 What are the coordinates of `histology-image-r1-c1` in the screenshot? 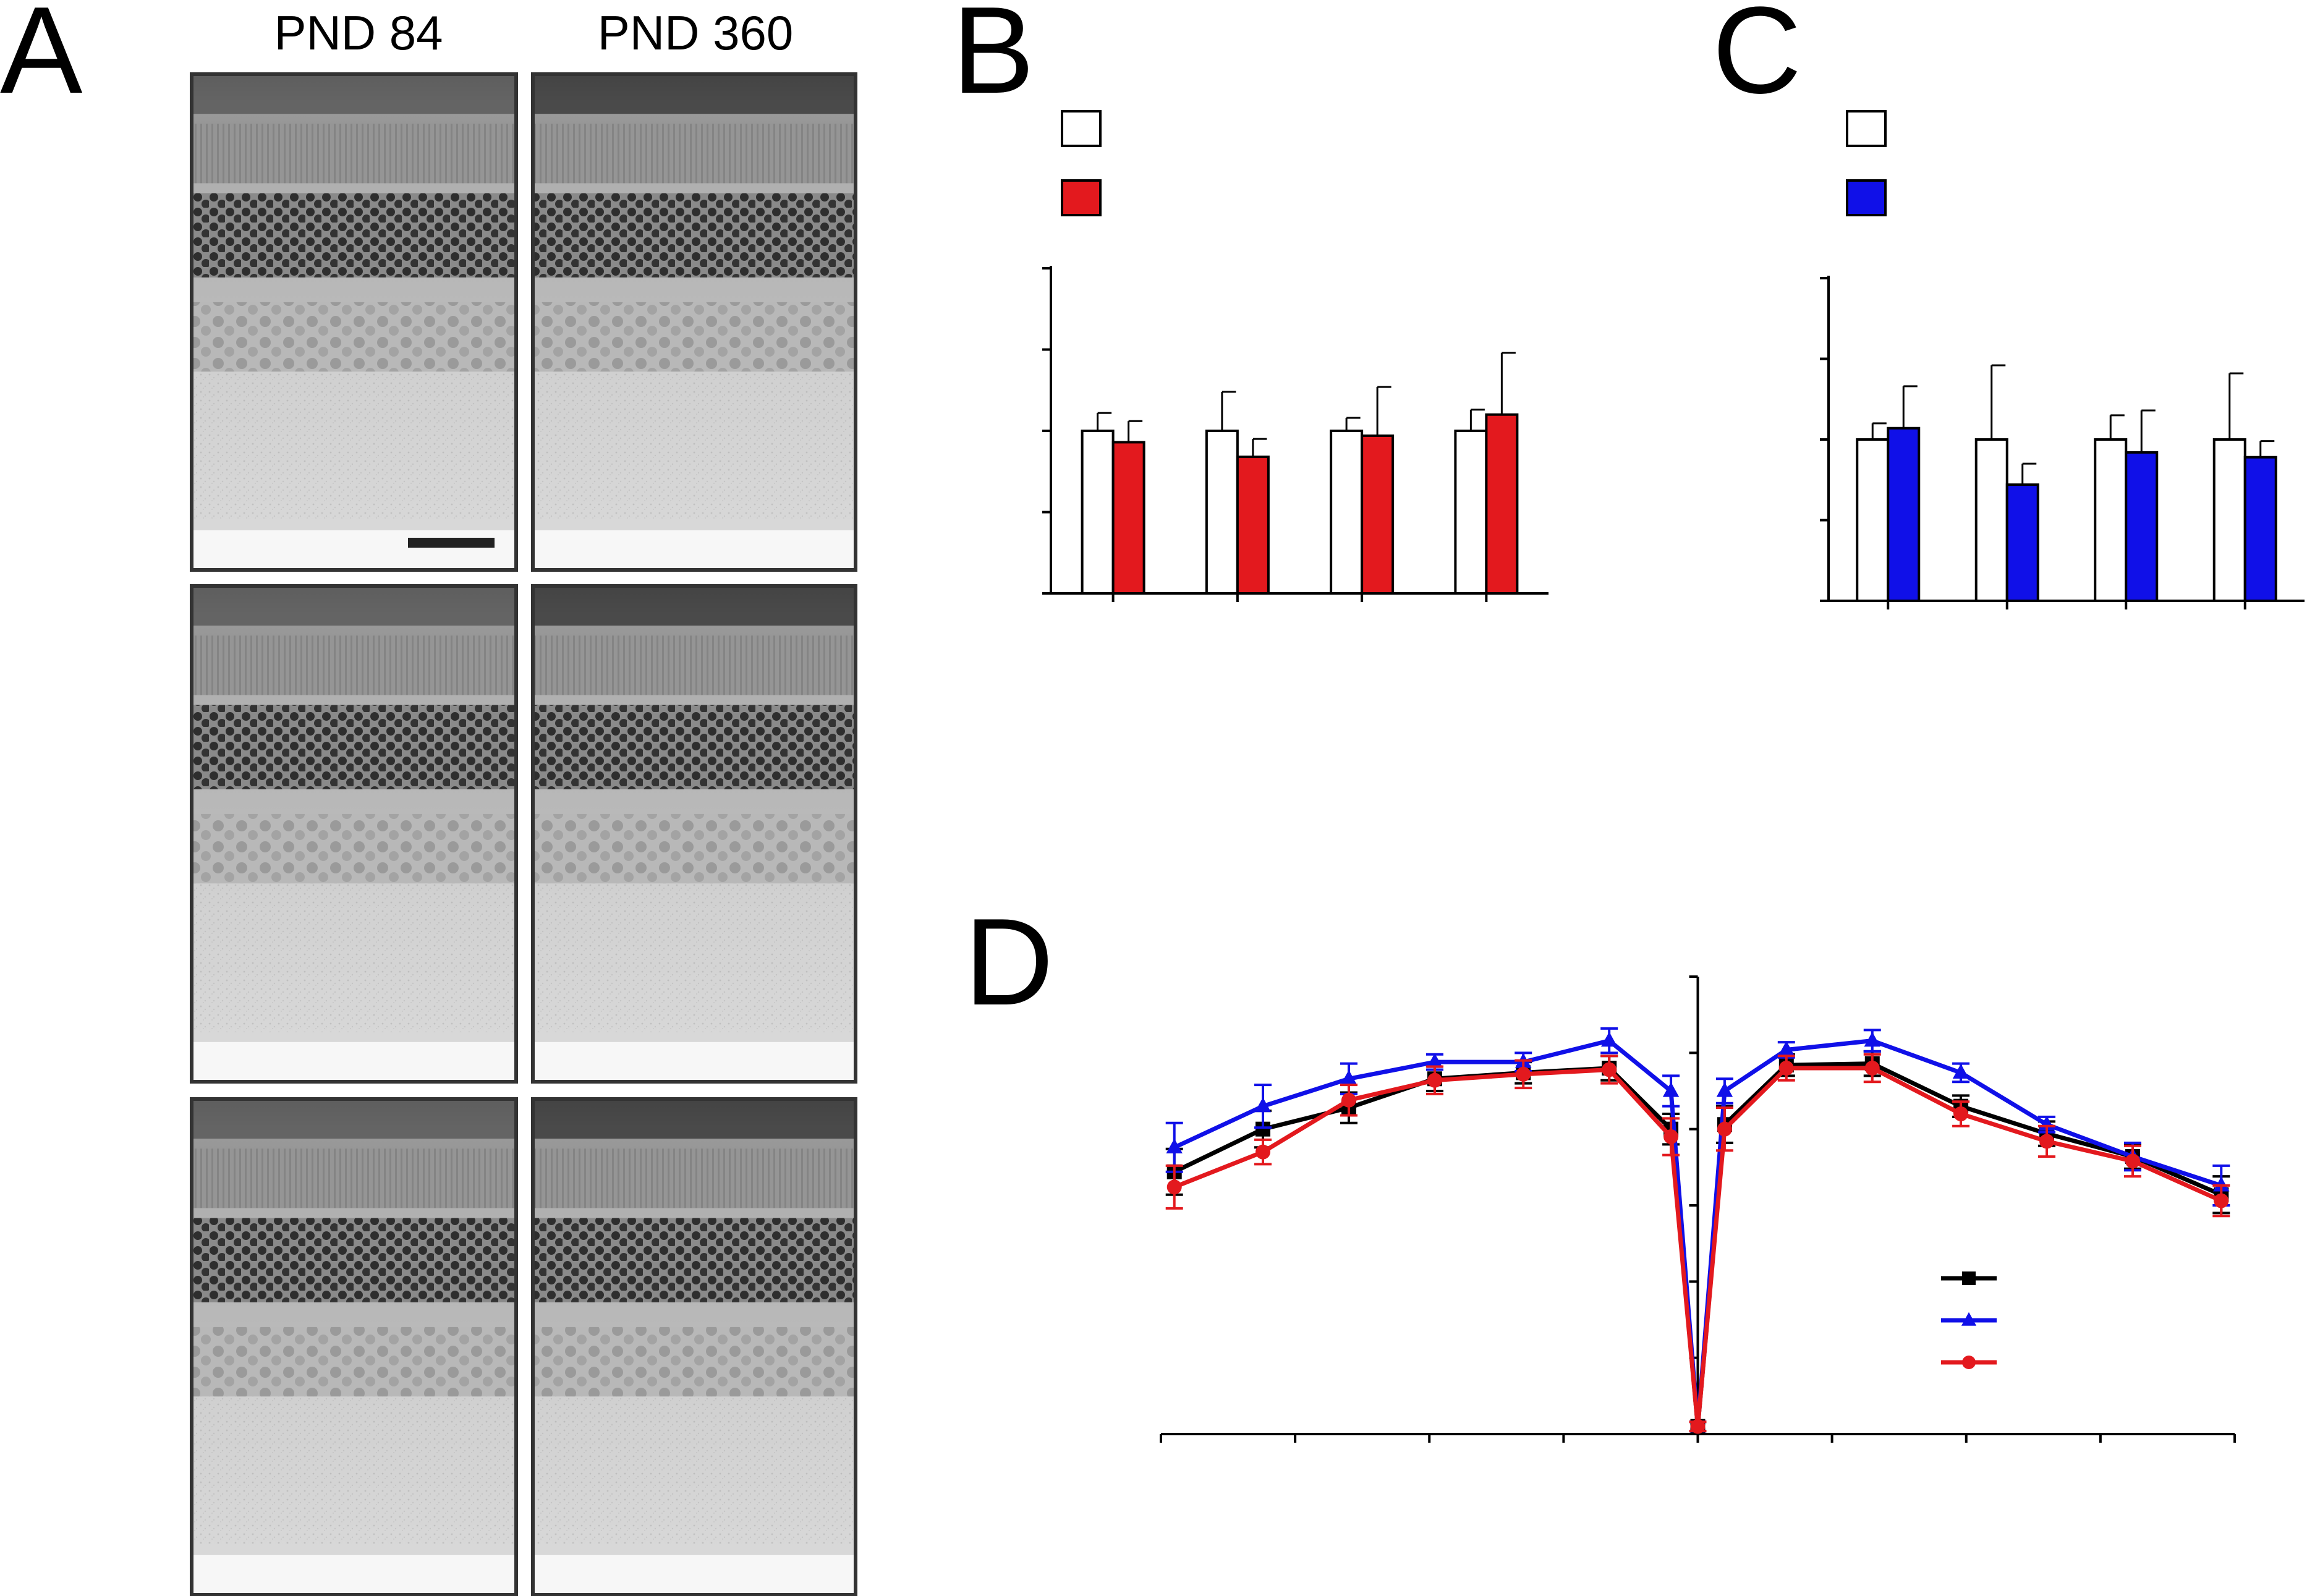 It's located at (354, 322).